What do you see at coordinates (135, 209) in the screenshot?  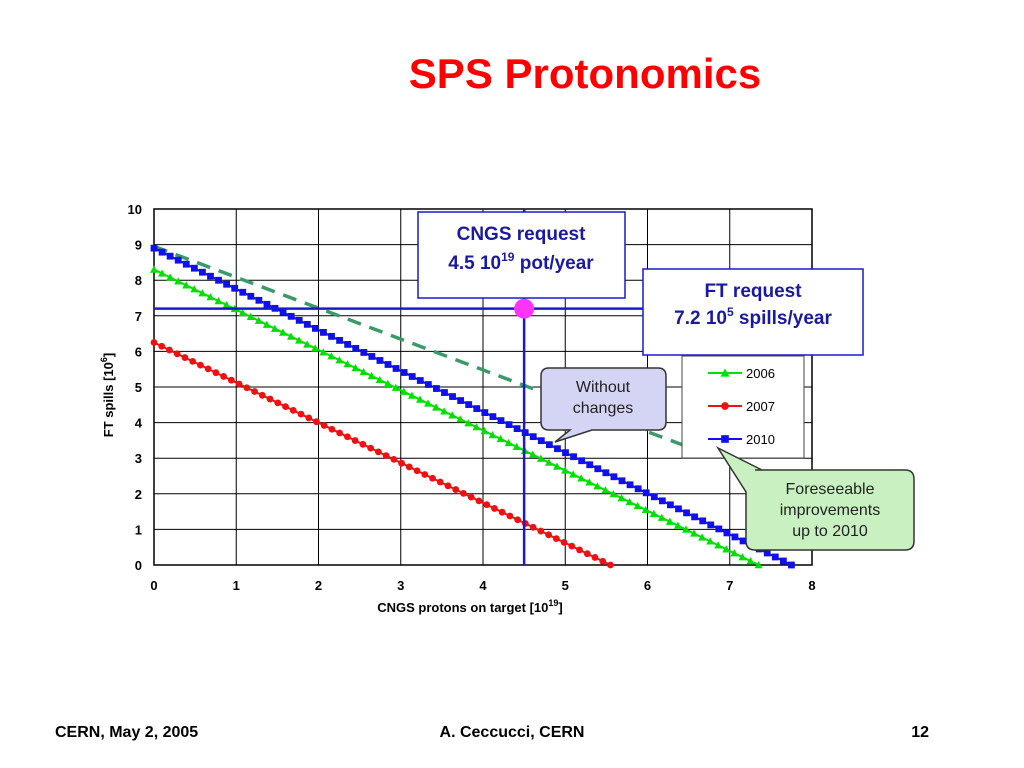 I see `y-tick-label: 10` at bounding box center [135, 209].